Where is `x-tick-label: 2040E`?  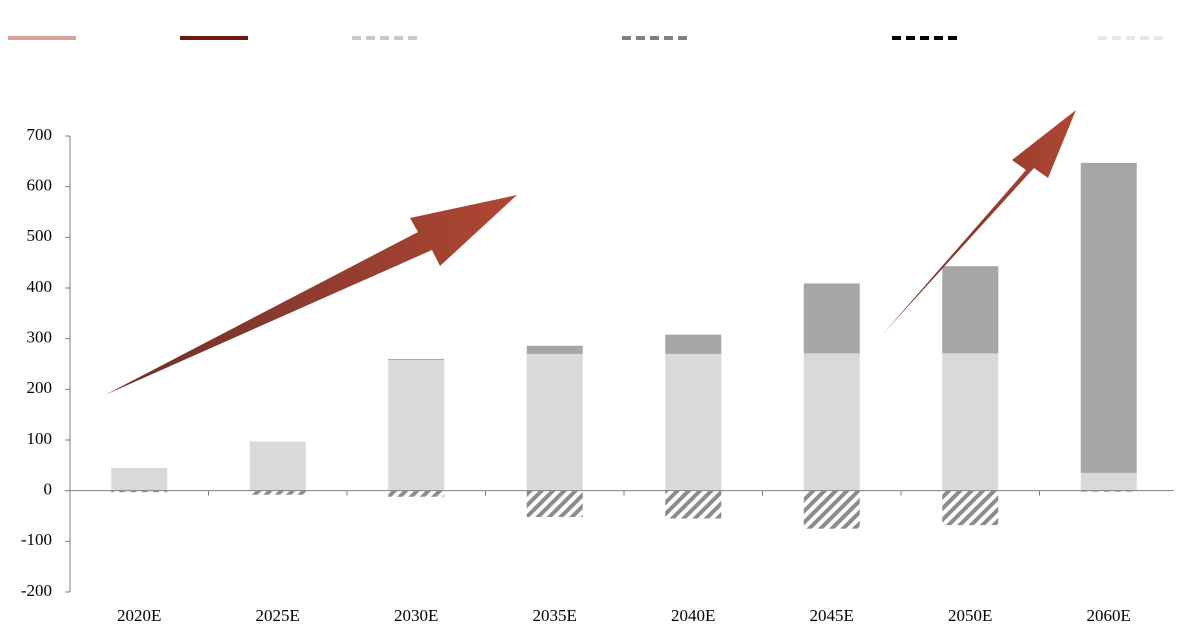
x-tick-label: 2040E is located at coordinates (693, 615).